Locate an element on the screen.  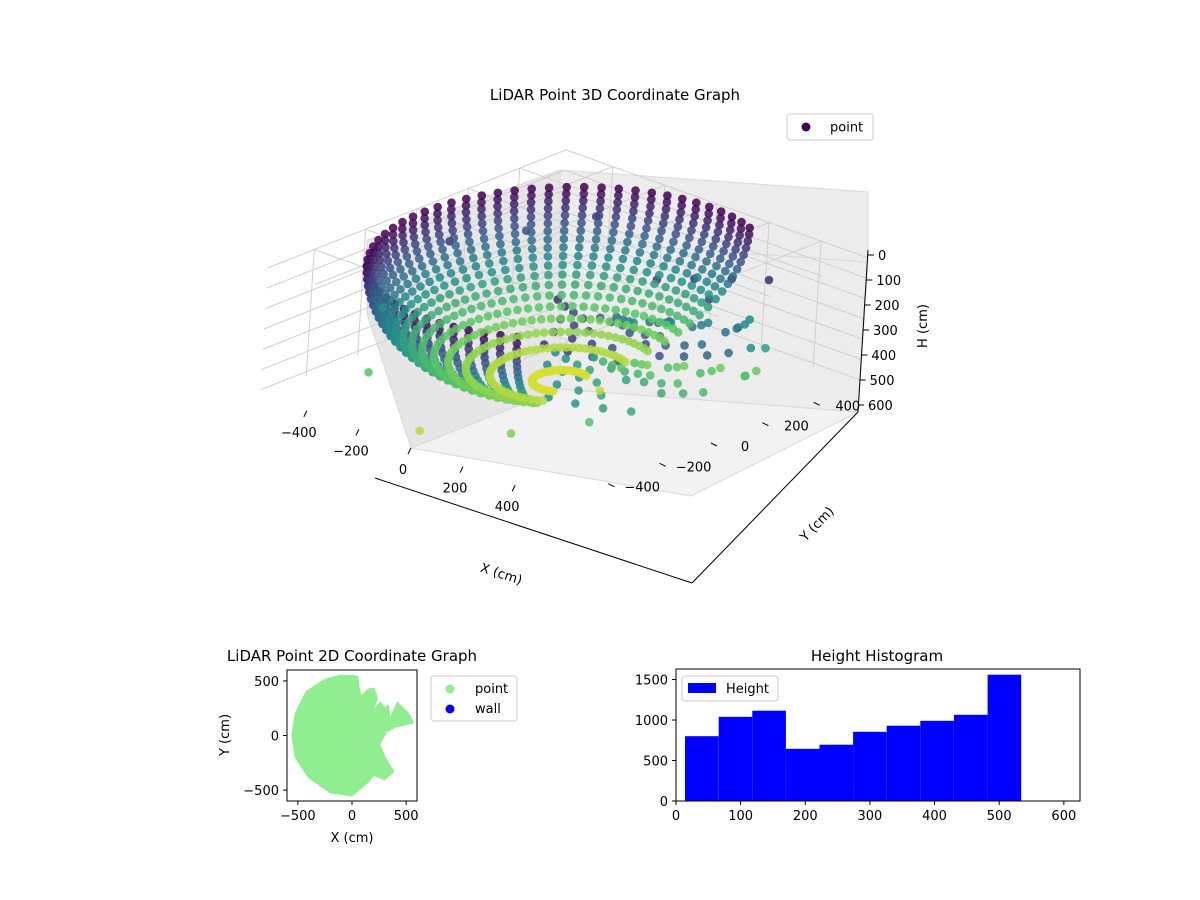
chart-2d-ticks: −500 0 500 −500 0 500 is located at coordinates (330, 749).